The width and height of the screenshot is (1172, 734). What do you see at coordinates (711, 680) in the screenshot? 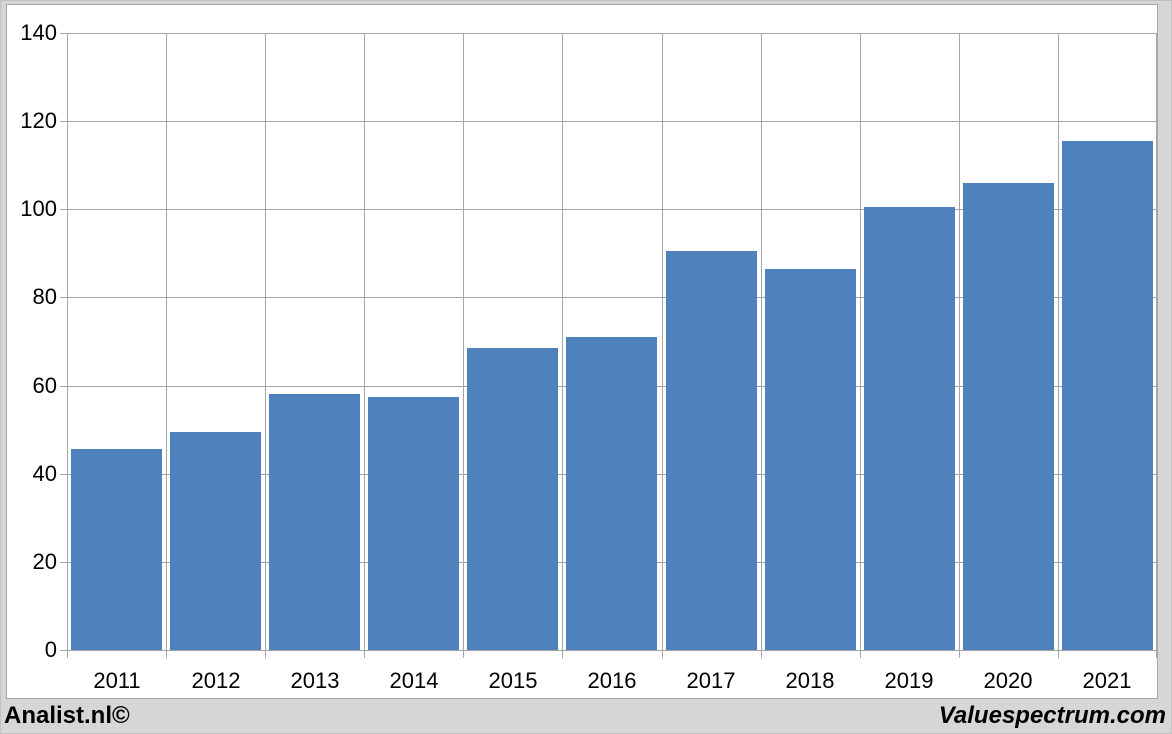
I see `x-tick-label: 2017` at bounding box center [711, 680].